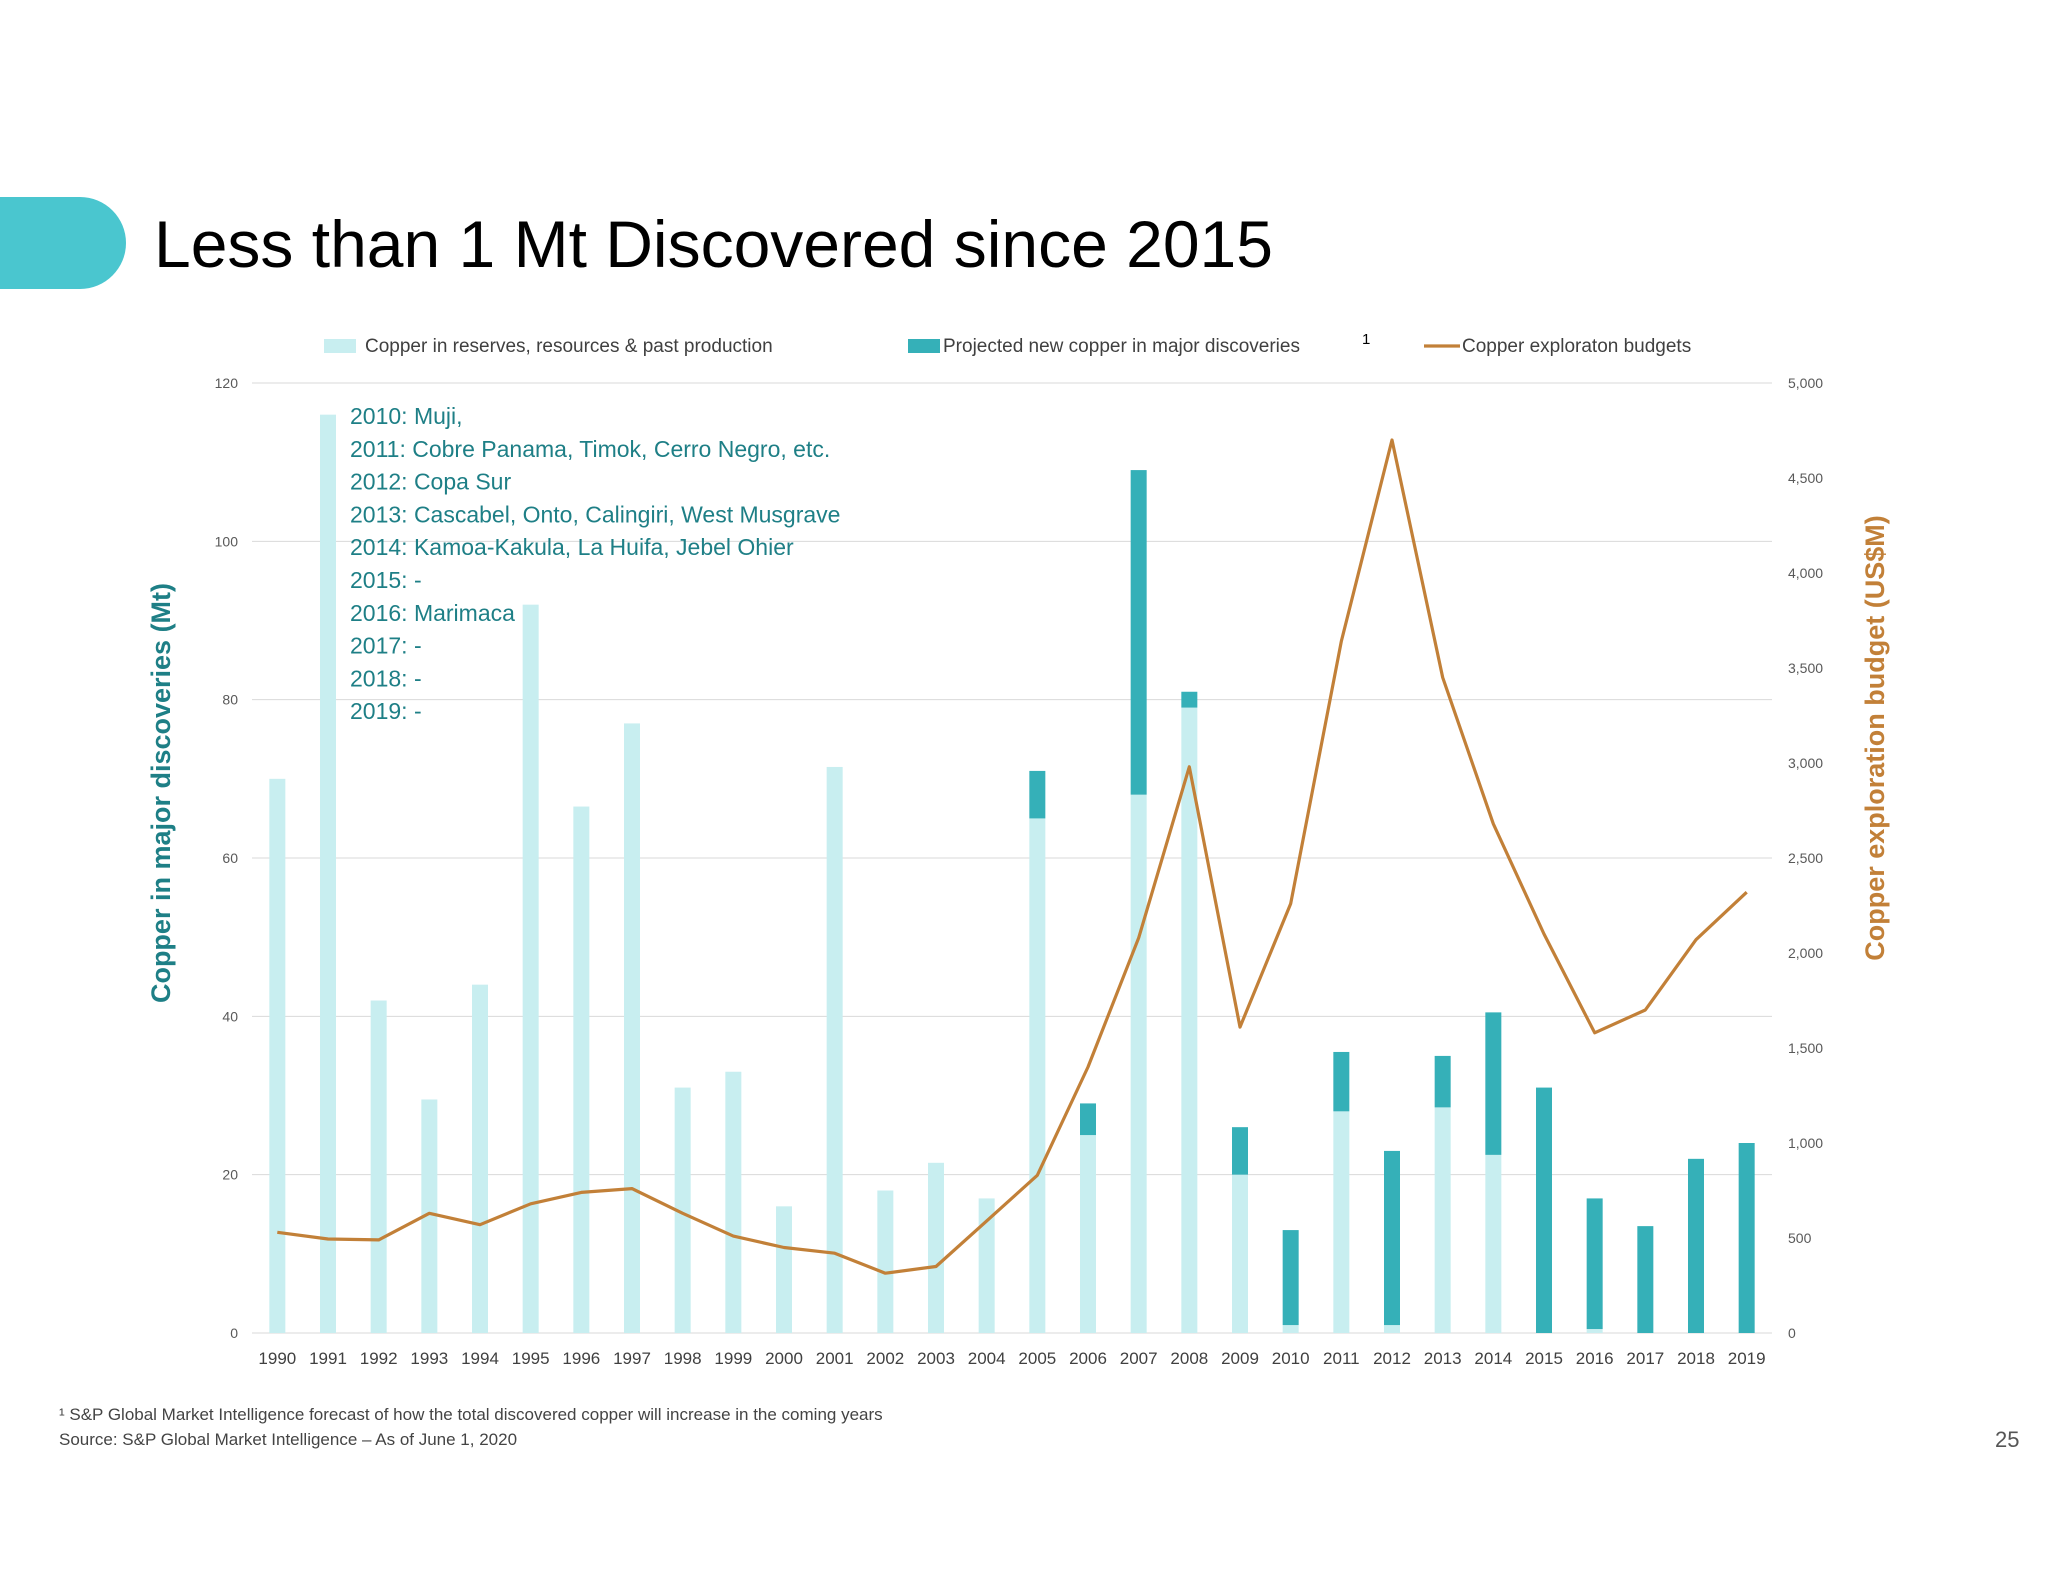 This screenshot has width=2048, height=1582. I want to click on right-tick-label: 4,500, so click(1805, 478).